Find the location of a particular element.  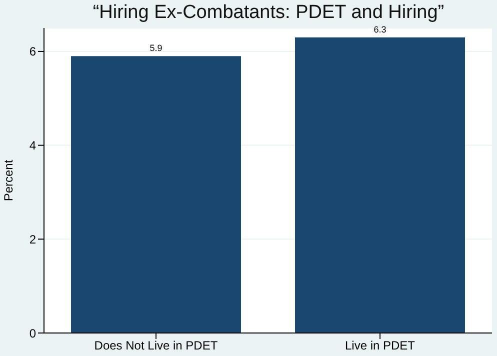

y-tick-label: 4 is located at coordinates (32, 145).